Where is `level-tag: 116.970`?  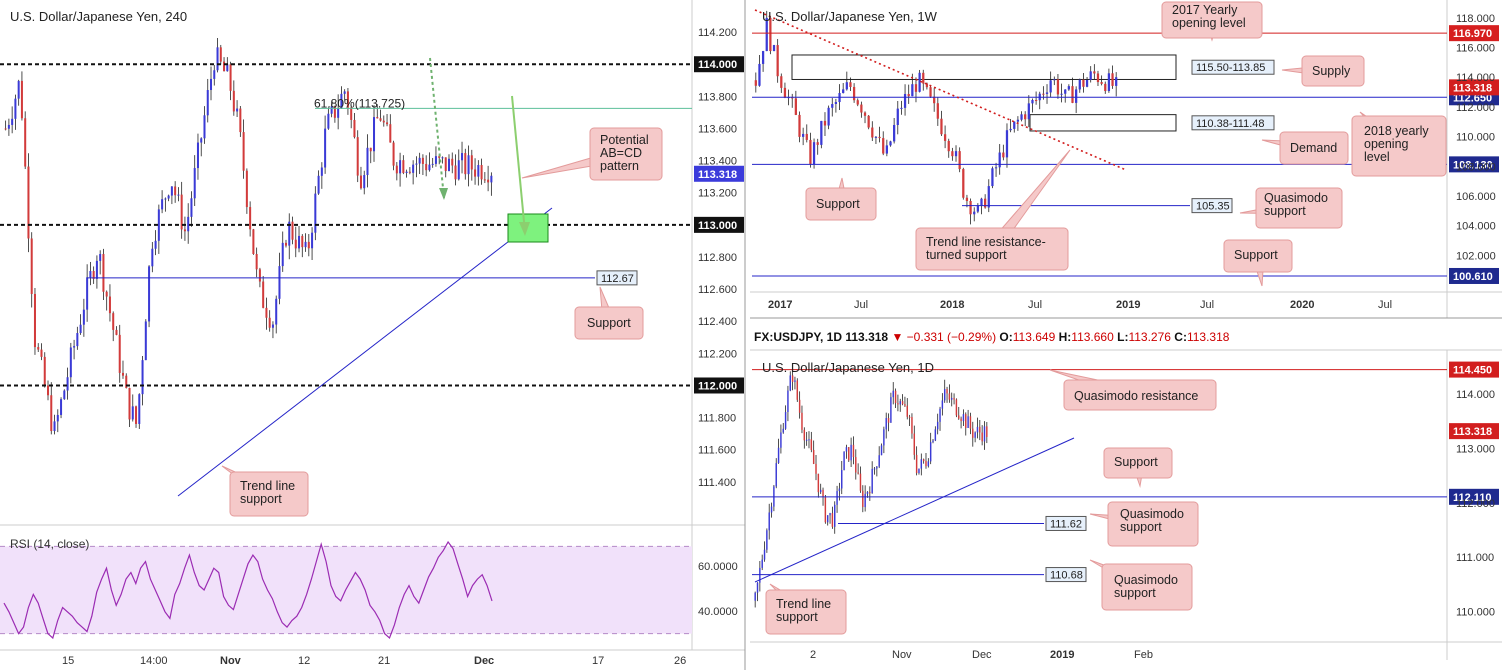 level-tag: 116.970 is located at coordinates (1472, 34).